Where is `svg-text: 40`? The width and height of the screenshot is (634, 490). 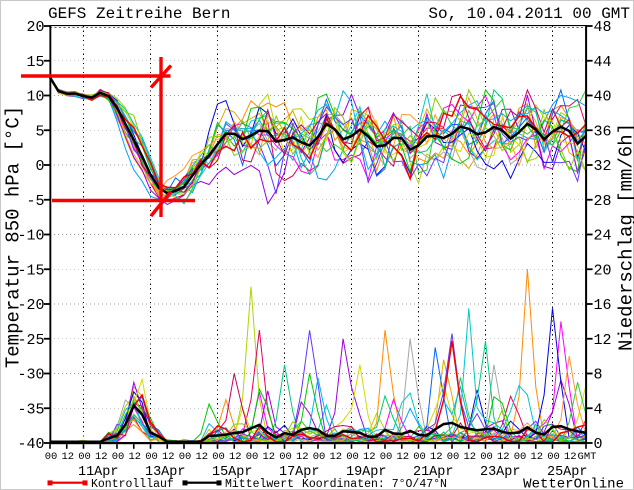 svg-text: 40 is located at coordinates (603, 97).